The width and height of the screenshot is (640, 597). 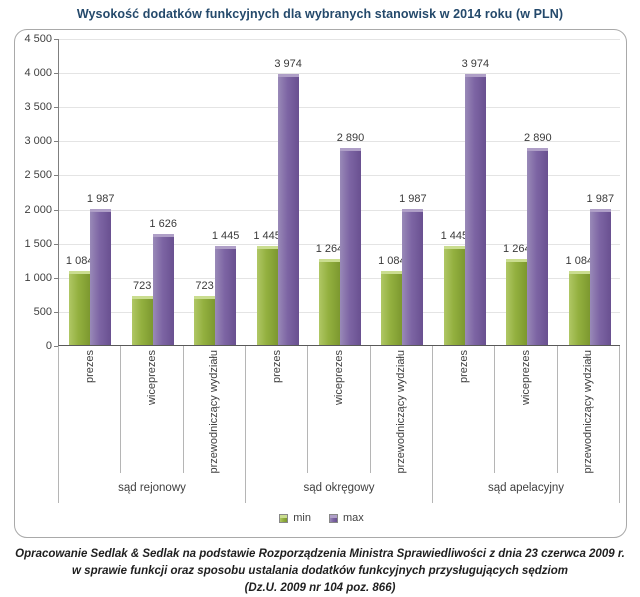 I want to click on y-axis-label: 0, so click(x=48, y=346).